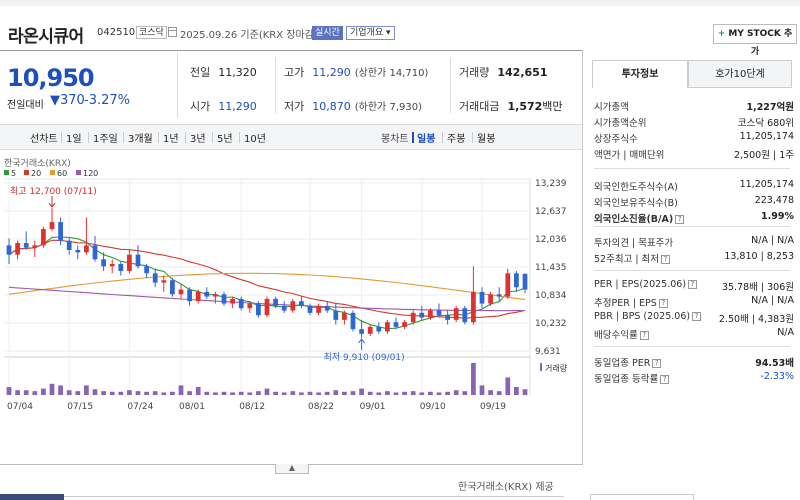 The height and width of the screenshot is (500, 800). I want to click on tab-candle-chart: 봉차트, so click(395, 139).